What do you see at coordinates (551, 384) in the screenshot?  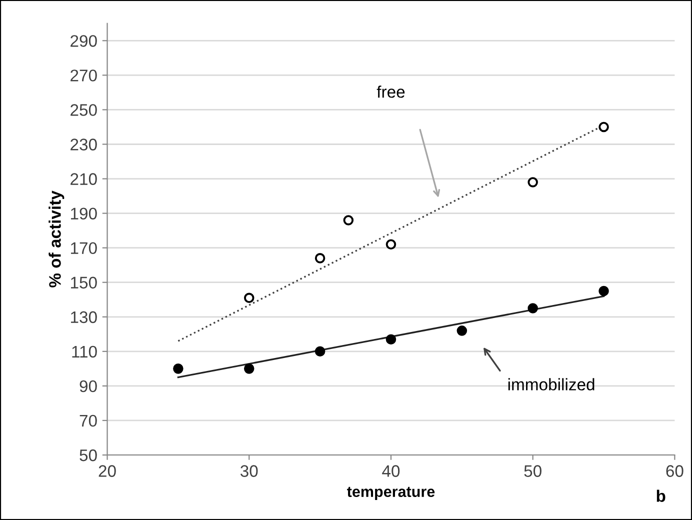 I see `annotation: immobilized` at bounding box center [551, 384].